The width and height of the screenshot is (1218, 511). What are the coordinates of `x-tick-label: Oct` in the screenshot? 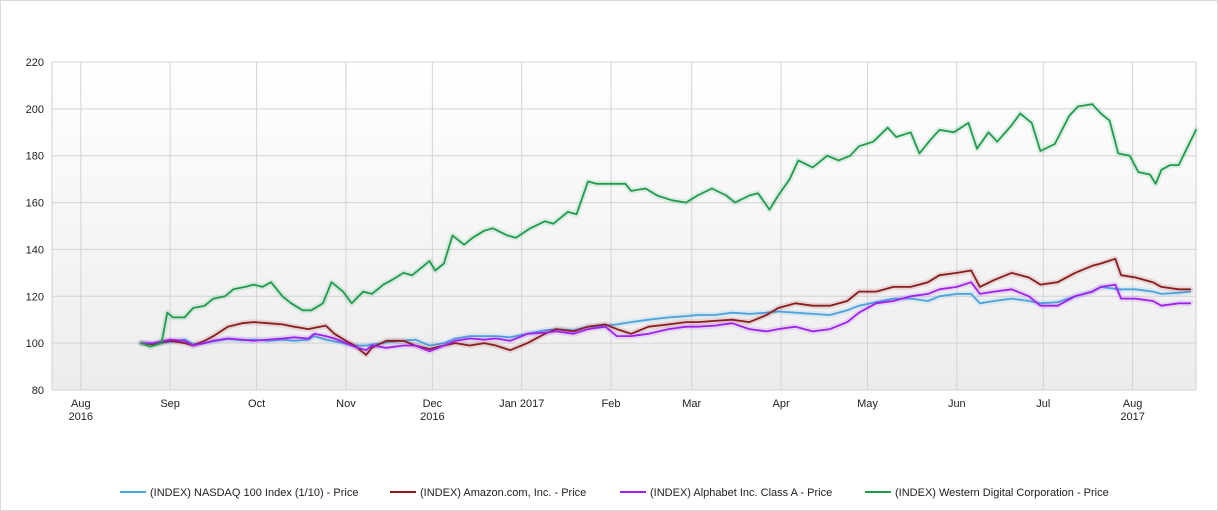 It's located at (256, 404).